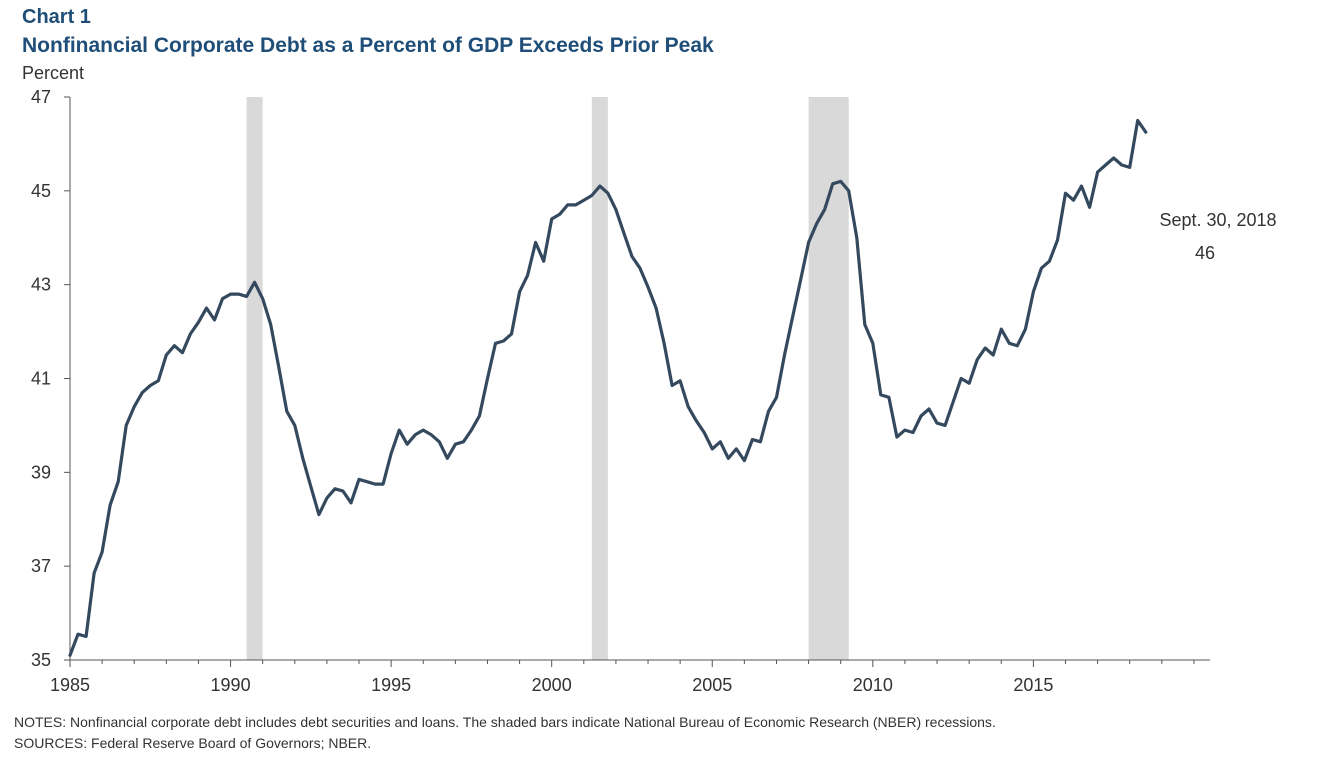 The width and height of the screenshot is (1324, 761). Describe the element at coordinates (1217, 236) in the screenshot. I see `annotation-layer: Sept. 30, 2018 46` at that location.